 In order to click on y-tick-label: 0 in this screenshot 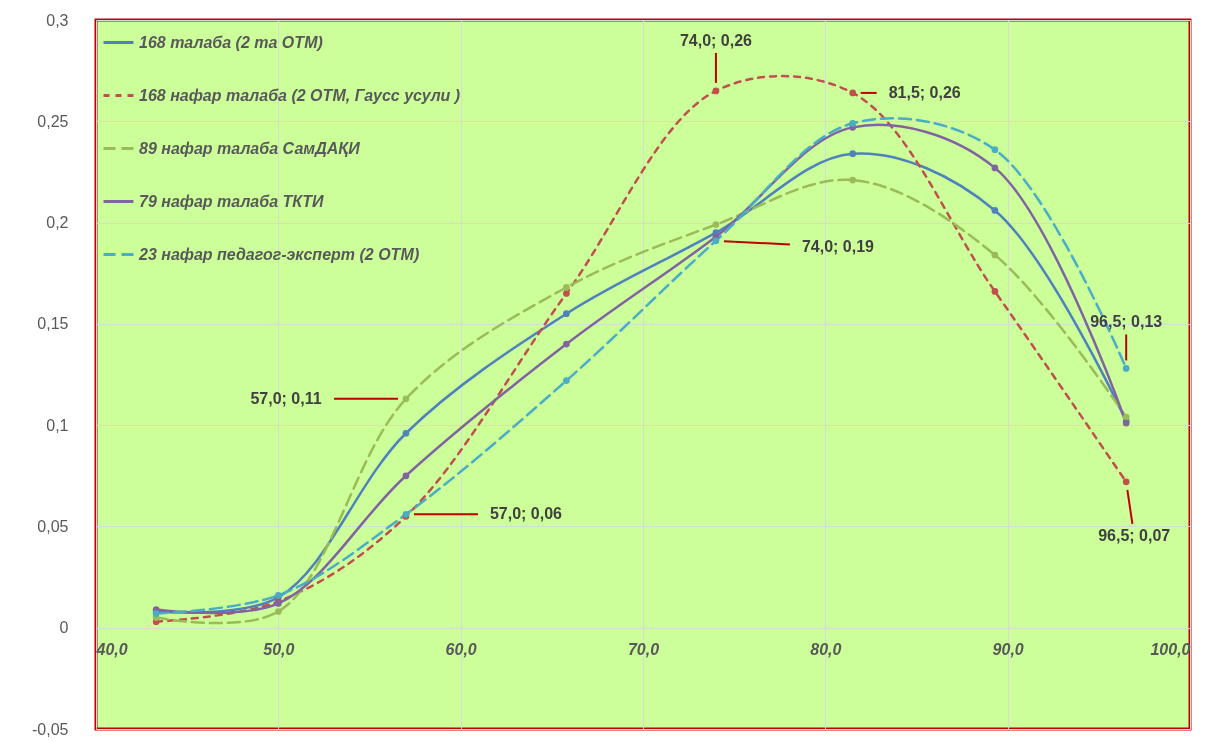, I will do `click(64, 628)`.